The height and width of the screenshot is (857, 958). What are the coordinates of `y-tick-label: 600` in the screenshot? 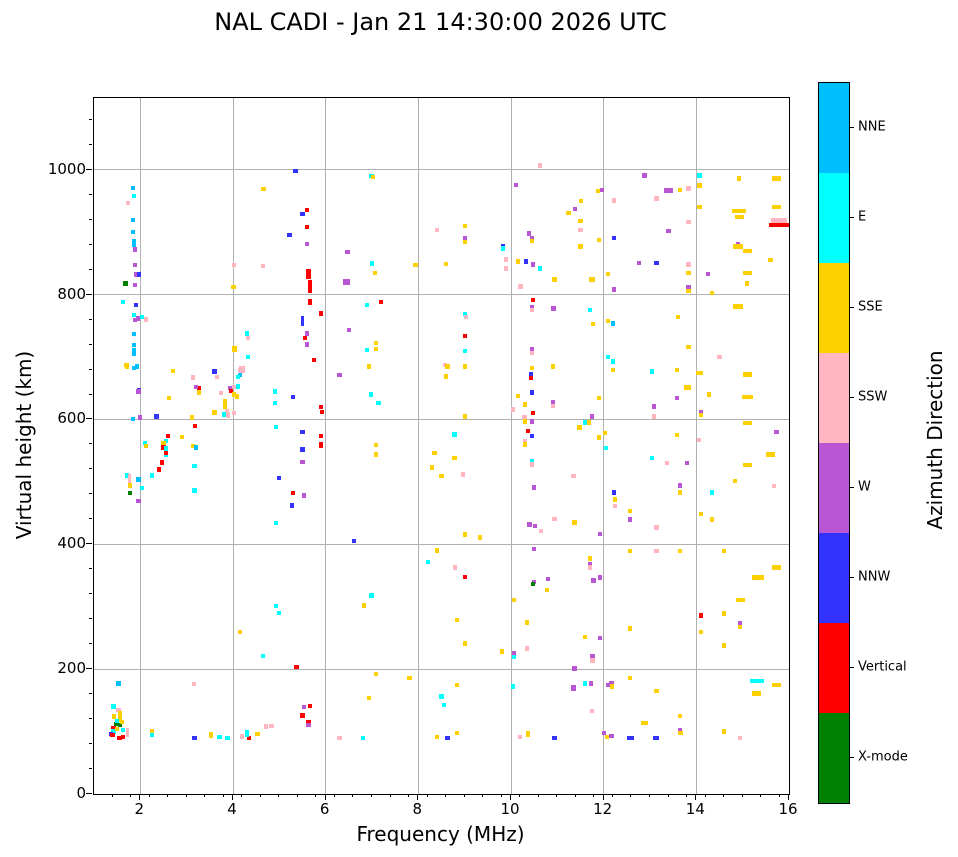 It's located at (71, 418).